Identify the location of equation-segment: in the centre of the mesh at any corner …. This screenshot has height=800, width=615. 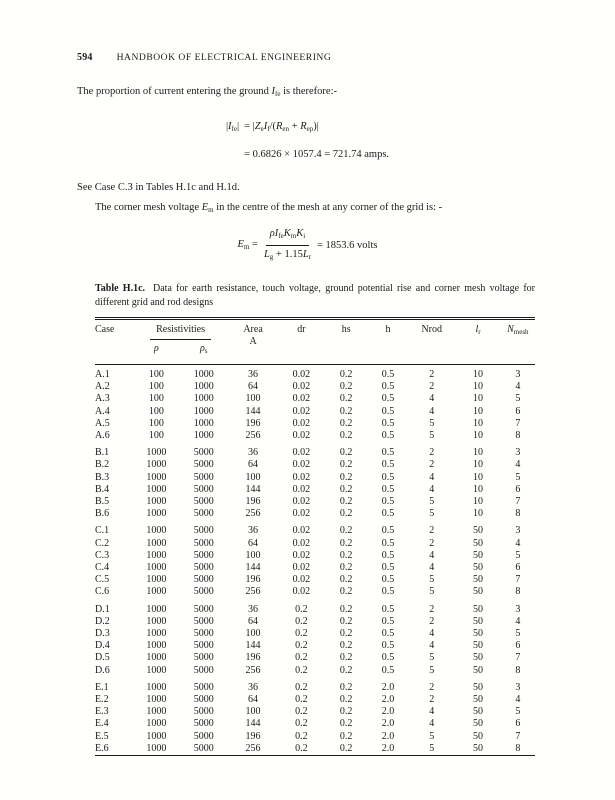
(328, 207).